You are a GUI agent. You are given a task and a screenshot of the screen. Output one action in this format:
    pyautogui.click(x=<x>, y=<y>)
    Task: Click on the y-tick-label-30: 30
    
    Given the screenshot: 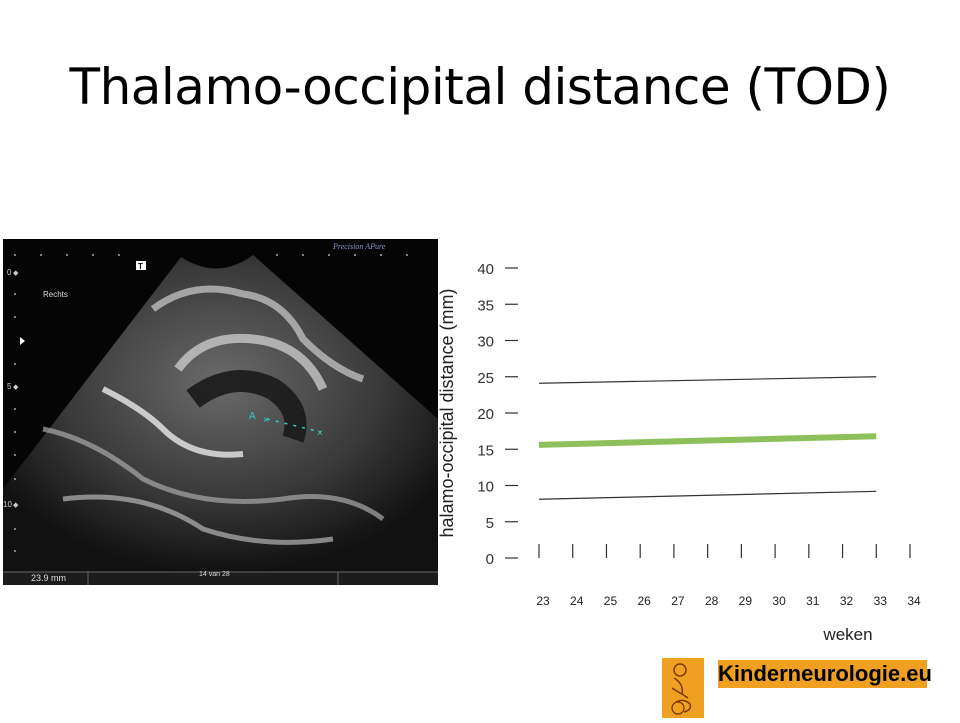 What is the action you would take?
    pyautogui.click(x=485, y=342)
    